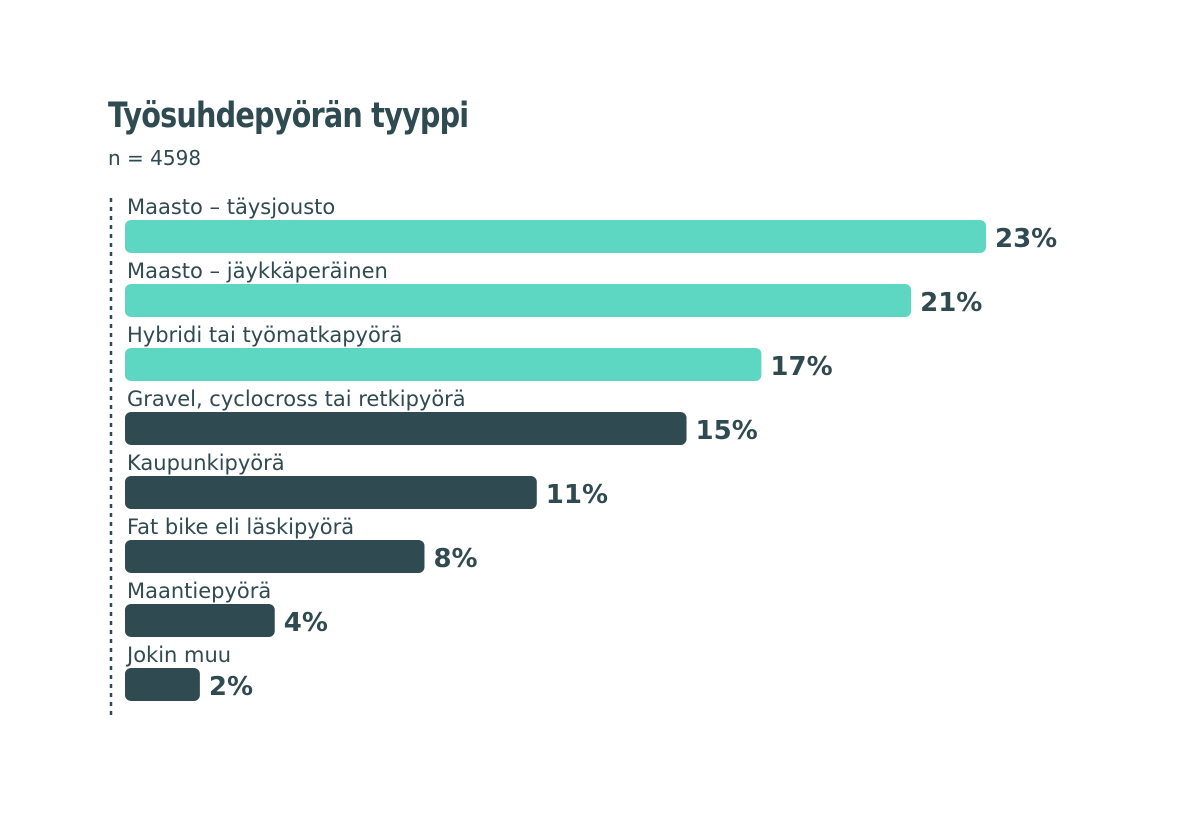 This screenshot has width=1200, height=815. I want to click on value-label: 2%, so click(231, 687).